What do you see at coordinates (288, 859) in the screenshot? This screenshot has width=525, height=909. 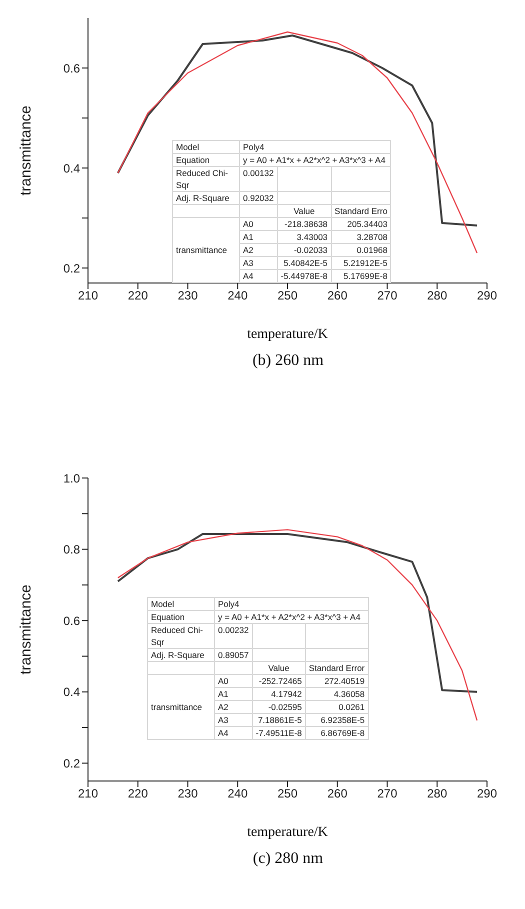 I see `text: (c) 280 nm` at bounding box center [288, 859].